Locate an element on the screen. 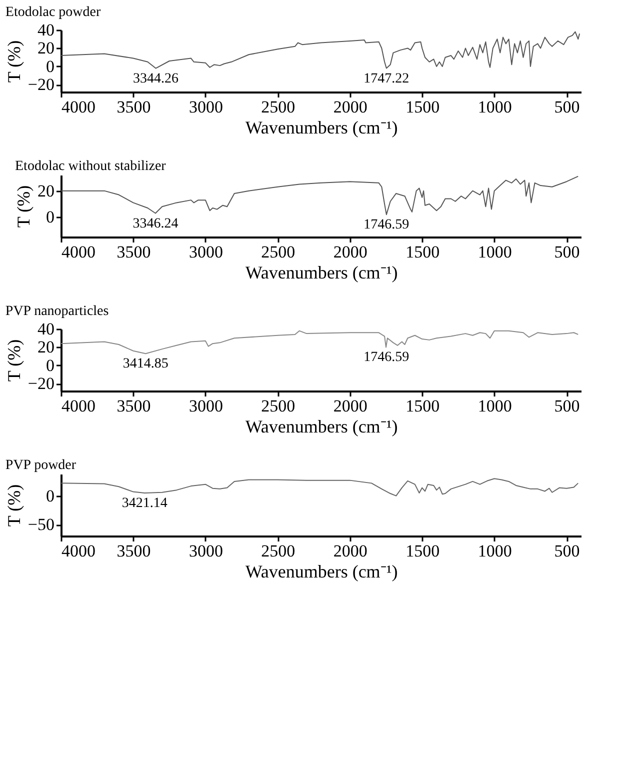 The width and height of the screenshot is (621, 771). annotation: 3414.85 is located at coordinates (145, 364).